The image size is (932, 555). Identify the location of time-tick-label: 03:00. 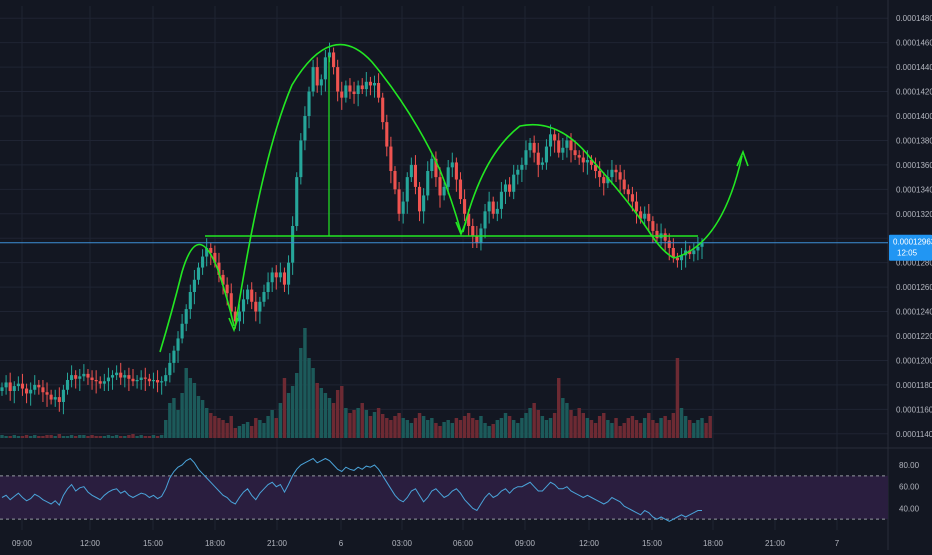
(402, 543).